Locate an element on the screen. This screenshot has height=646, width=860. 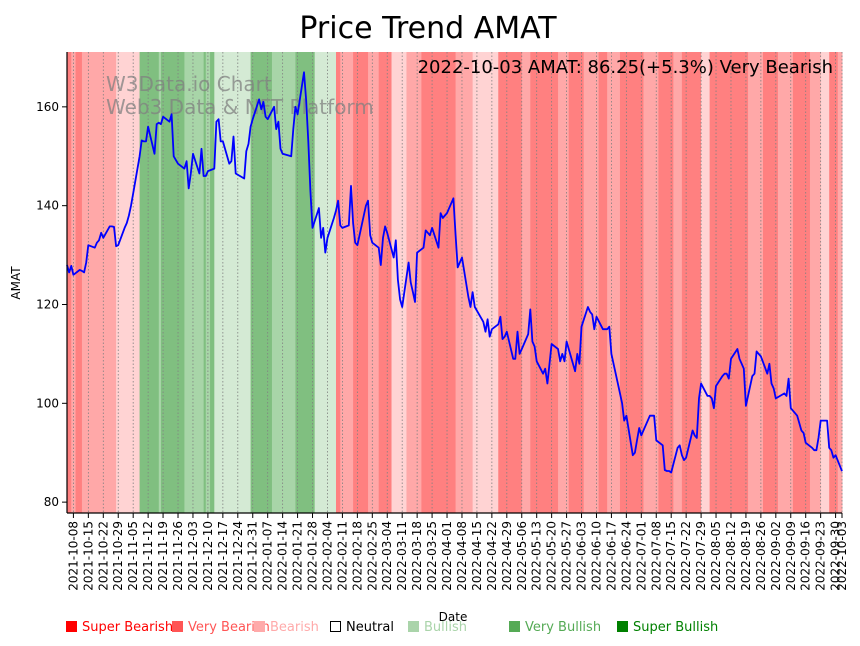
legend-label: Very Bullish is located at coordinates (563, 627).